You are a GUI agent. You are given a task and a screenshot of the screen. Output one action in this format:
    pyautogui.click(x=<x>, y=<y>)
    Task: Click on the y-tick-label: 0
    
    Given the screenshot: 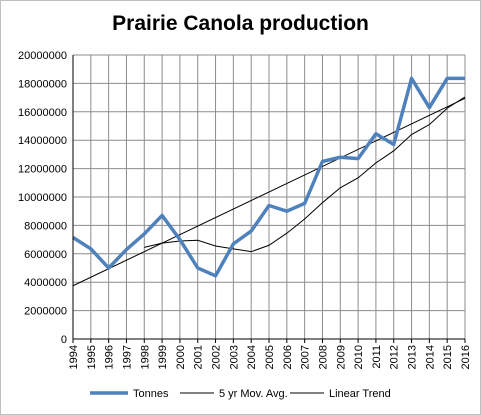 What is the action you would take?
    pyautogui.click(x=64, y=340)
    